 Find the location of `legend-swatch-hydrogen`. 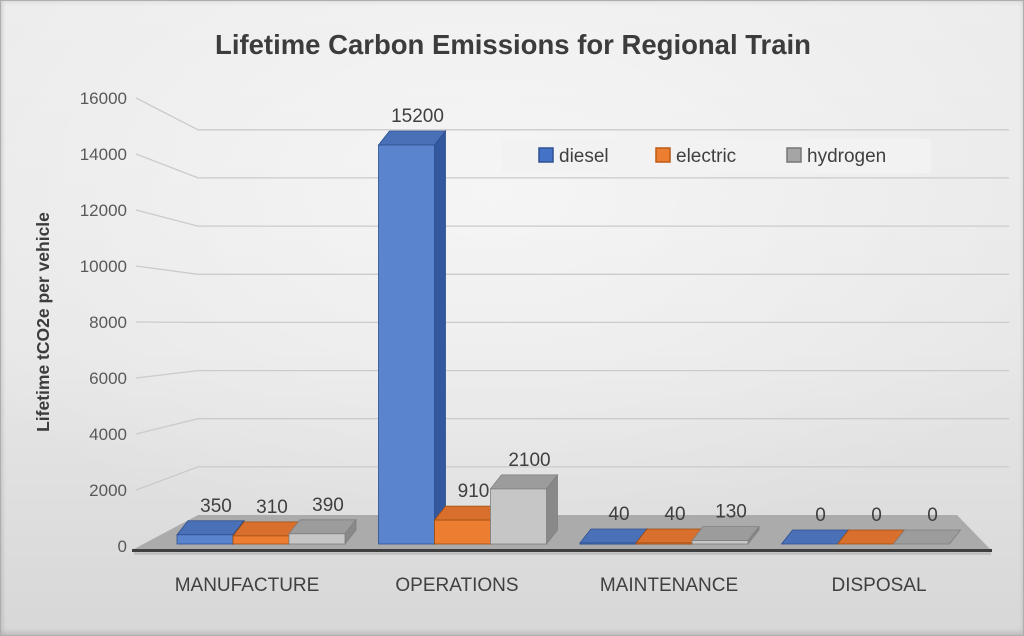

legend-swatch-hydrogen is located at coordinates (794, 155).